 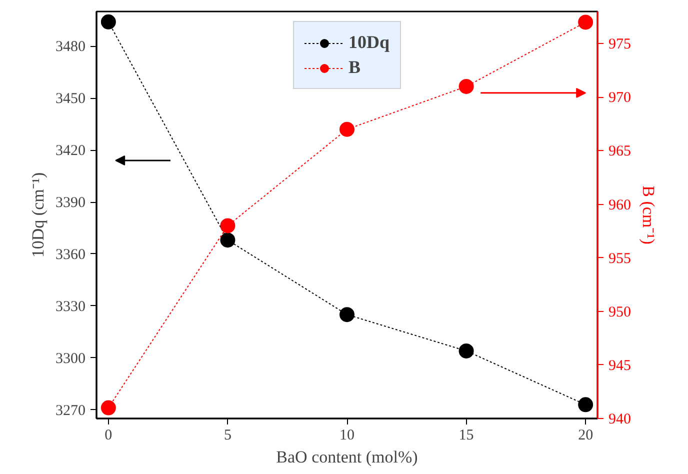 I want to click on y-tick-label: 3390, so click(x=71, y=203).